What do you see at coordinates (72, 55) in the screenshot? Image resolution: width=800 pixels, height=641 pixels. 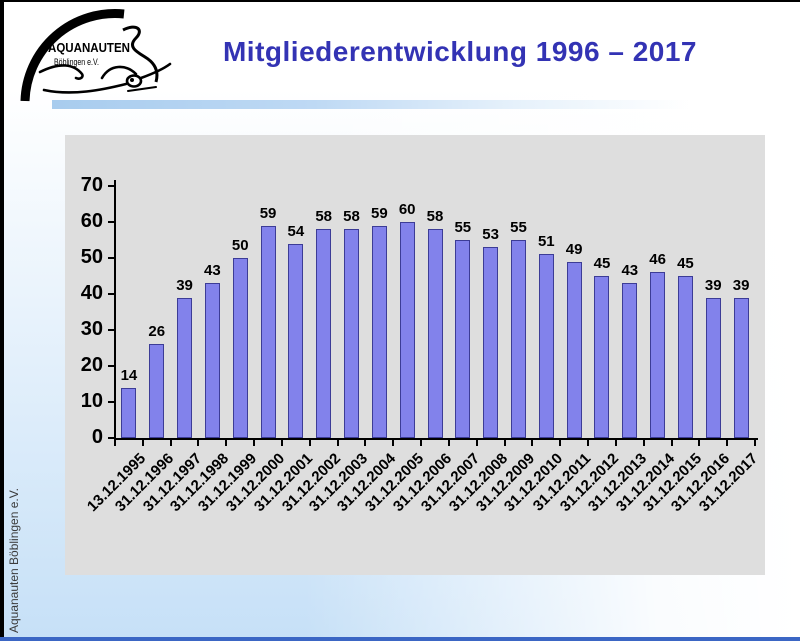 I see `logo-arc-icon` at bounding box center [72, 55].